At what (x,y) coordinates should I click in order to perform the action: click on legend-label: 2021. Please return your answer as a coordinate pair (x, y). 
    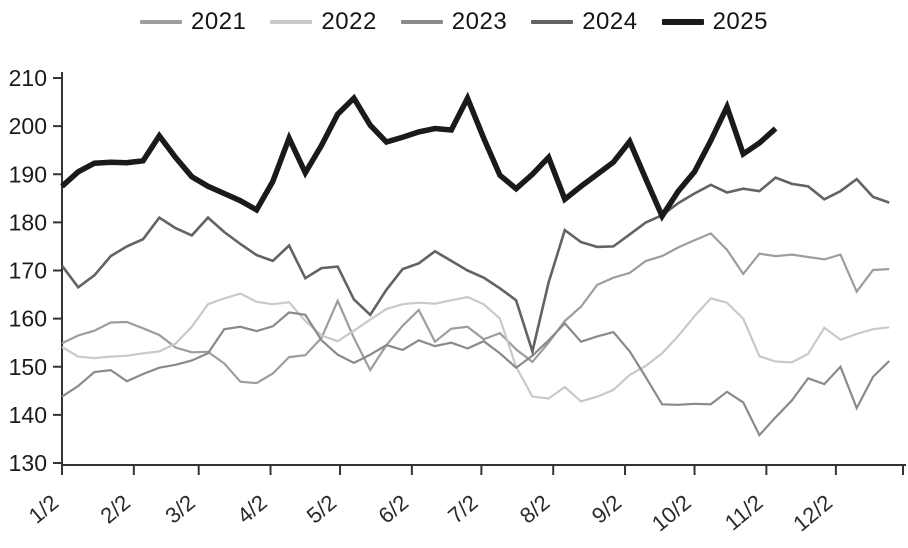
    Looking at the image, I should click on (219, 21).